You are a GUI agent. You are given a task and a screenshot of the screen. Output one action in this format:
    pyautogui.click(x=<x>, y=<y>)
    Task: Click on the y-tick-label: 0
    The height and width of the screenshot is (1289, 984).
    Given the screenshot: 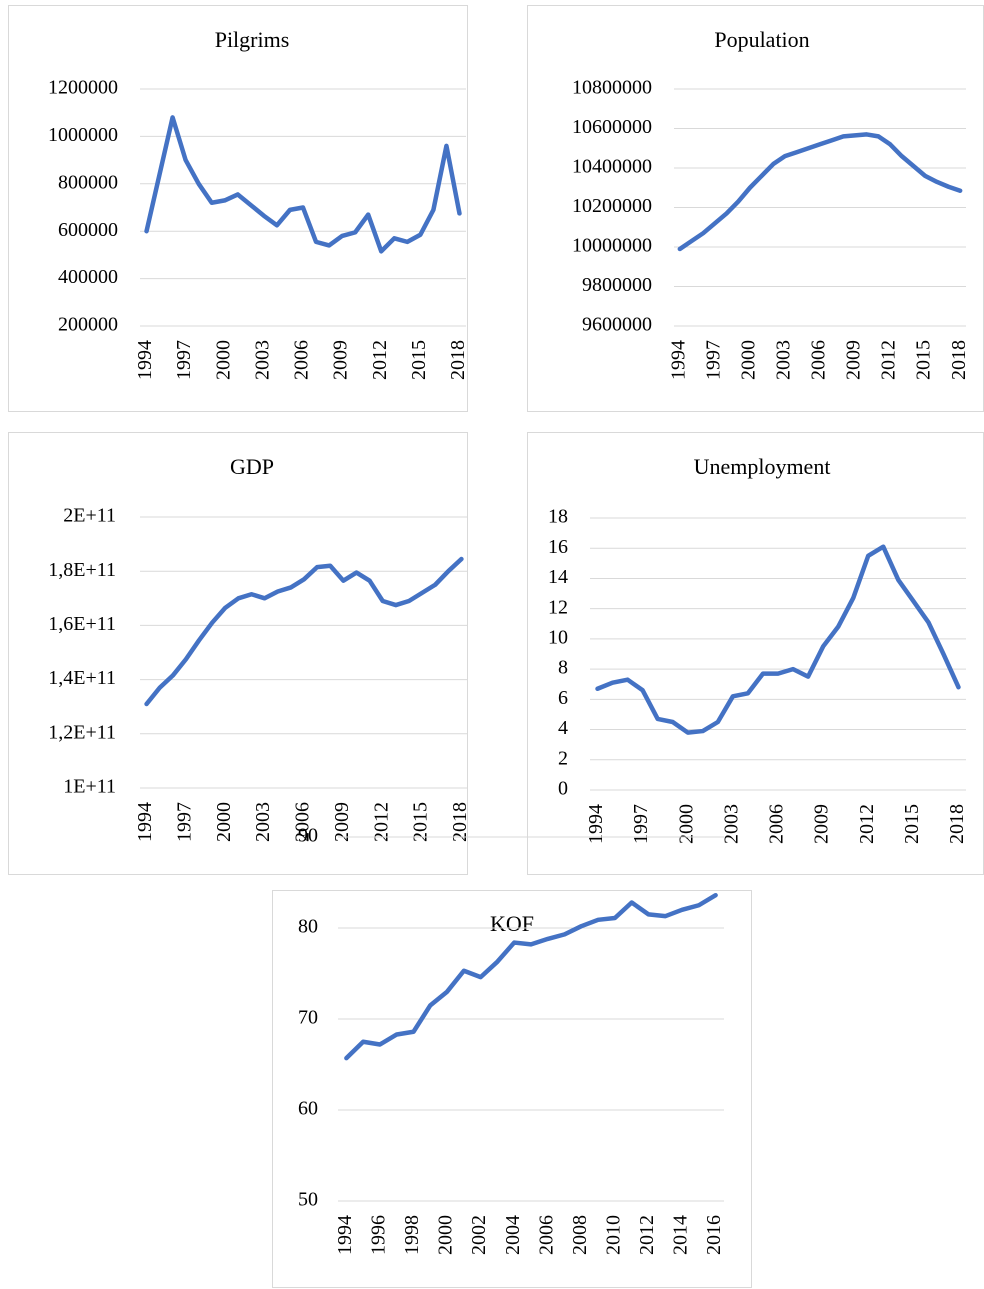 What is the action you would take?
    pyautogui.click(x=563, y=789)
    